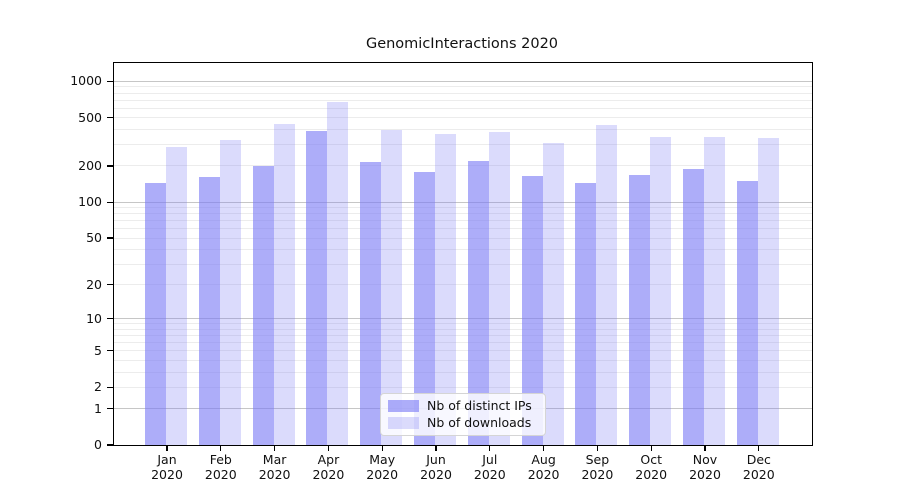 This screenshot has width=900, height=500. What do you see at coordinates (479, 422) in the screenshot?
I see `legend-label-downloads: Nb of downloads` at bounding box center [479, 422].